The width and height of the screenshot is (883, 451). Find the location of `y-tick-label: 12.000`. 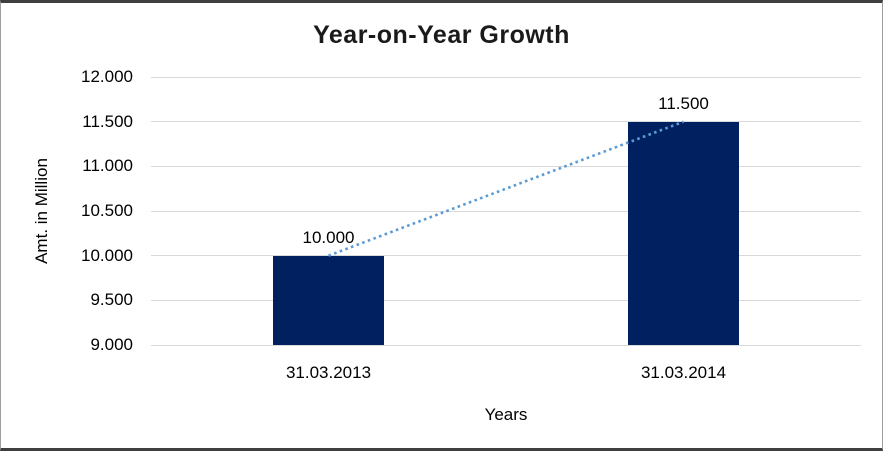

y-tick-label: 12.000 is located at coordinates (107, 76).